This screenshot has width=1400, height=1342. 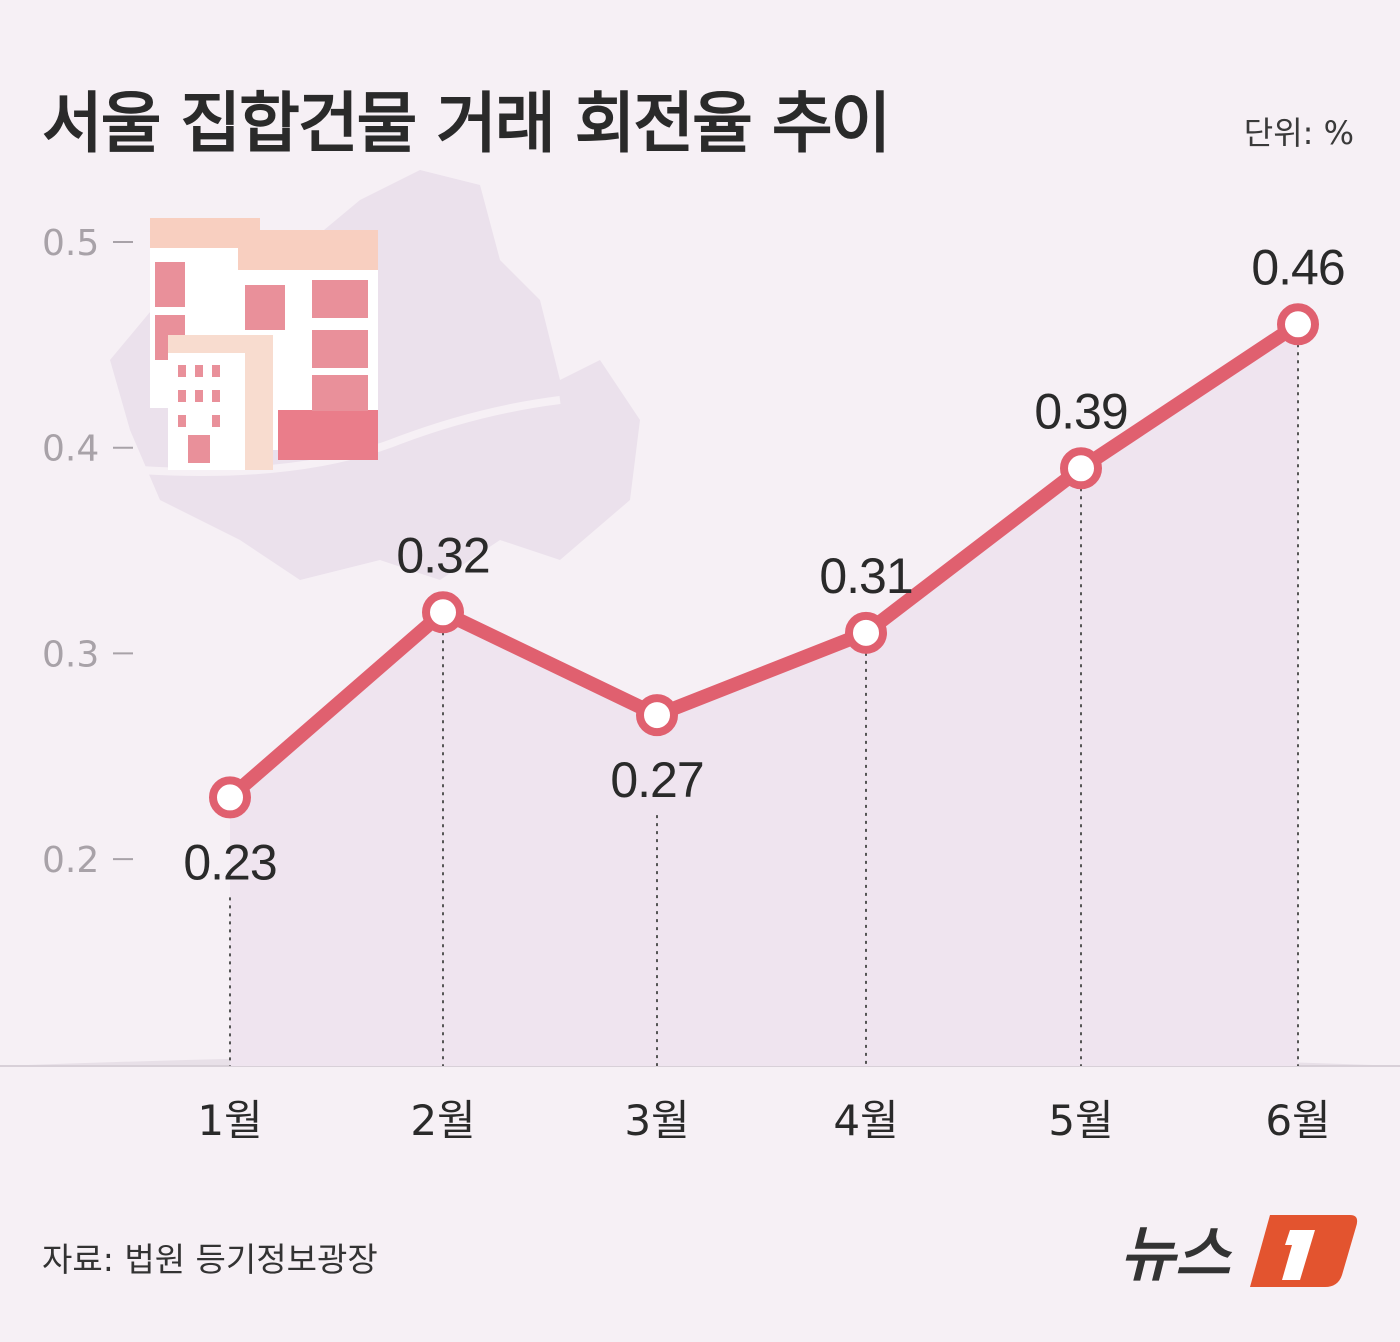 I want to click on data-label: 0.31, so click(x=865, y=576).